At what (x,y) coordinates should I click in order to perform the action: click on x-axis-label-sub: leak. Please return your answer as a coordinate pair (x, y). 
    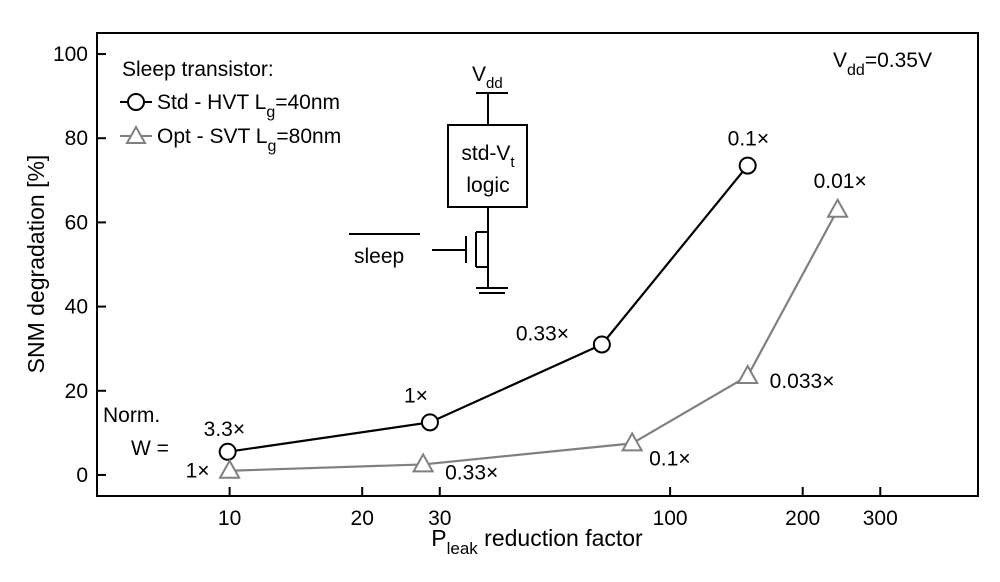
    Looking at the image, I should click on (463, 548).